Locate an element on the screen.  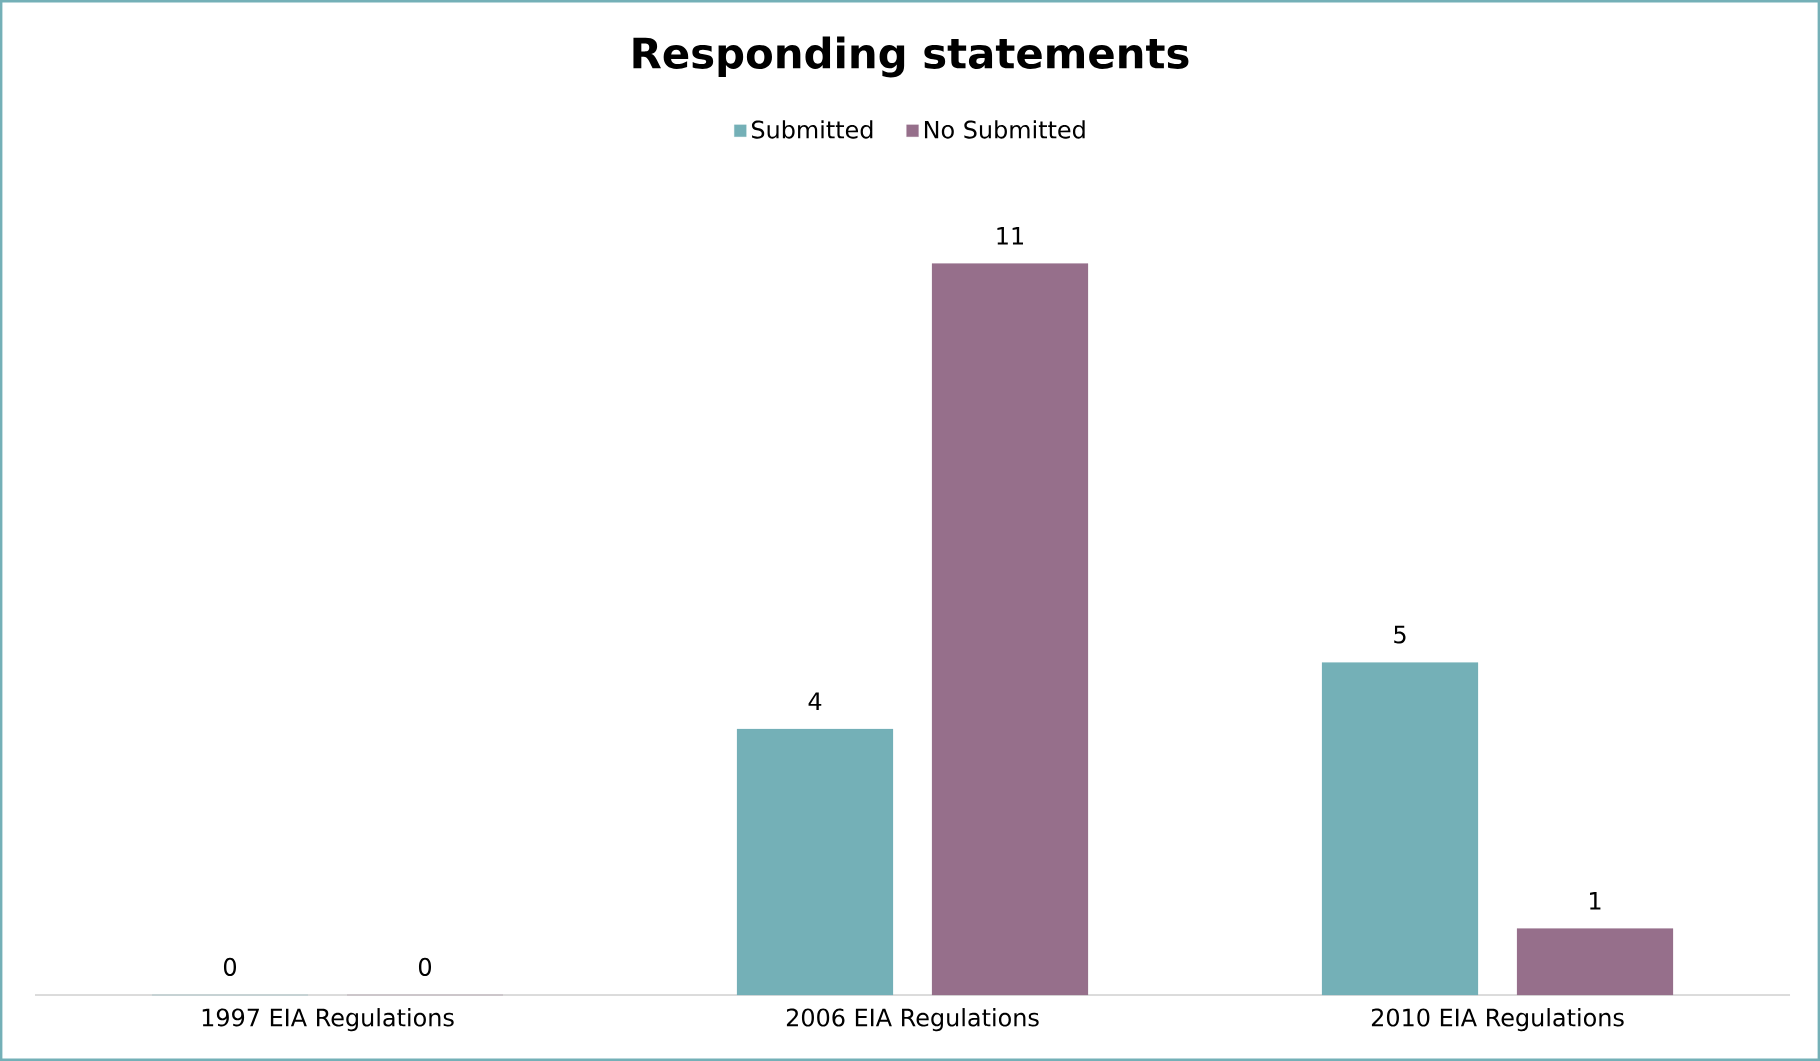
data-label: 1 is located at coordinates (1595, 901).